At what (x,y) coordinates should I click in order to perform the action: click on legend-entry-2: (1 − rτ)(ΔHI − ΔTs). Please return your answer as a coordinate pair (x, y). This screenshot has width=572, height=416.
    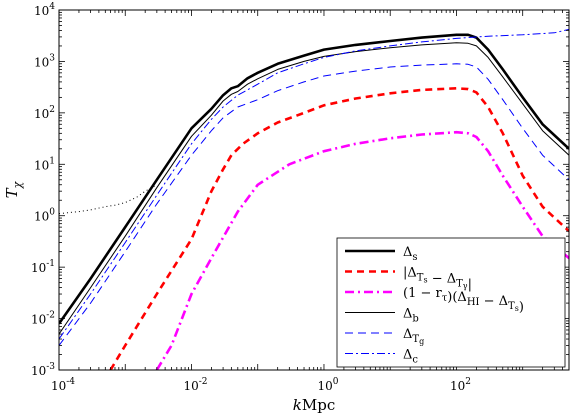
    Looking at the image, I should click on (463, 300).